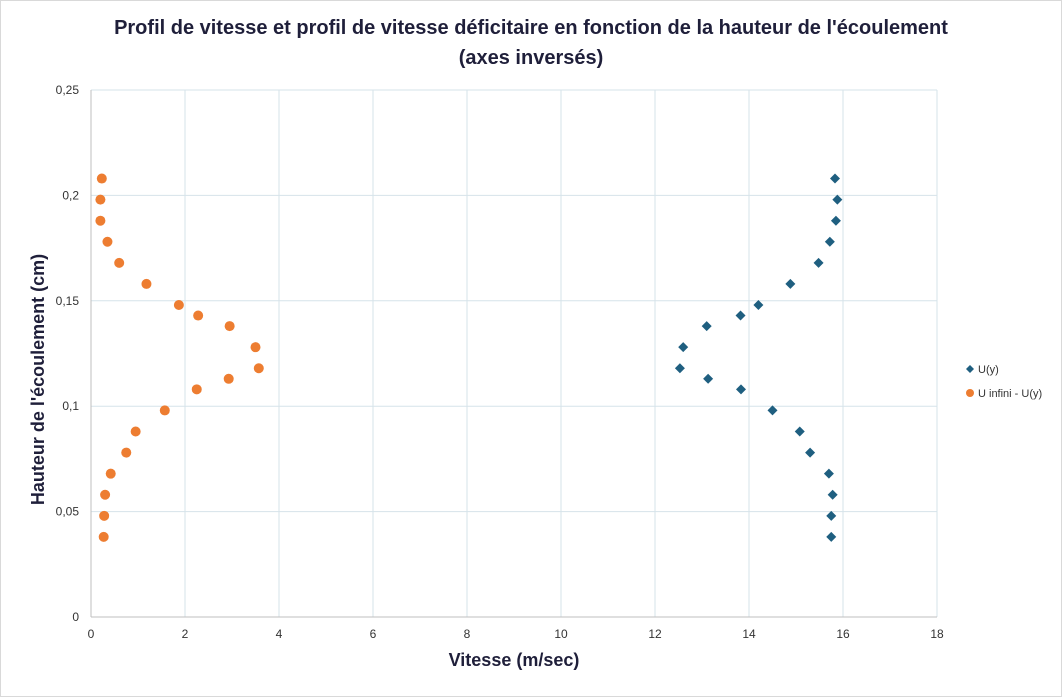 The width and height of the screenshot is (1062, 697). What do you see at coordinates (843, 634) in the screenshot?
I see `x-tick-label: 16` at bounding box center [843, 634].